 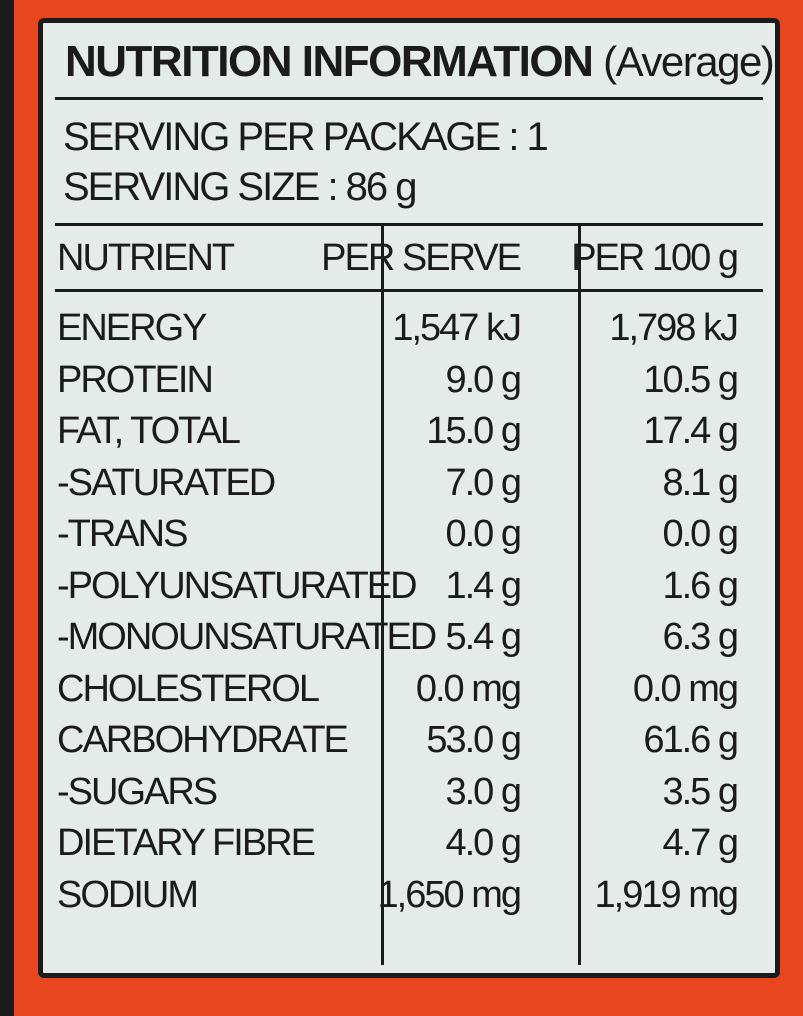 What do you see at coordinates (483, 637) in the screenshot?
I see `per-serve: 5.4 g` at bounding box center [483, 637].